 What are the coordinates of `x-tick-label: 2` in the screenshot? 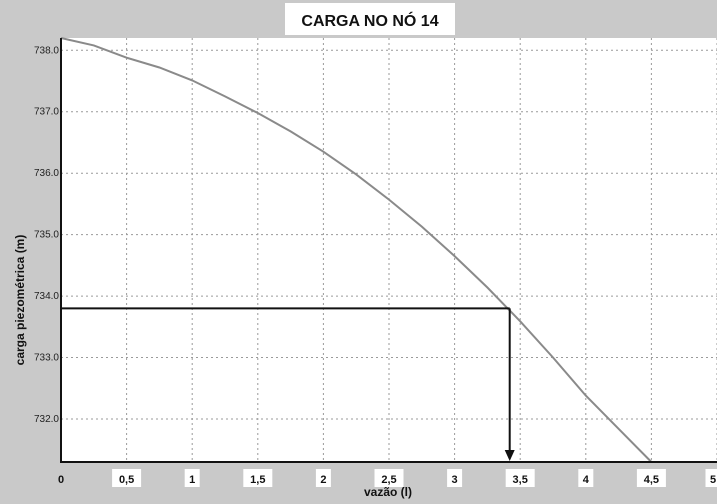 It's located at (323, 480).